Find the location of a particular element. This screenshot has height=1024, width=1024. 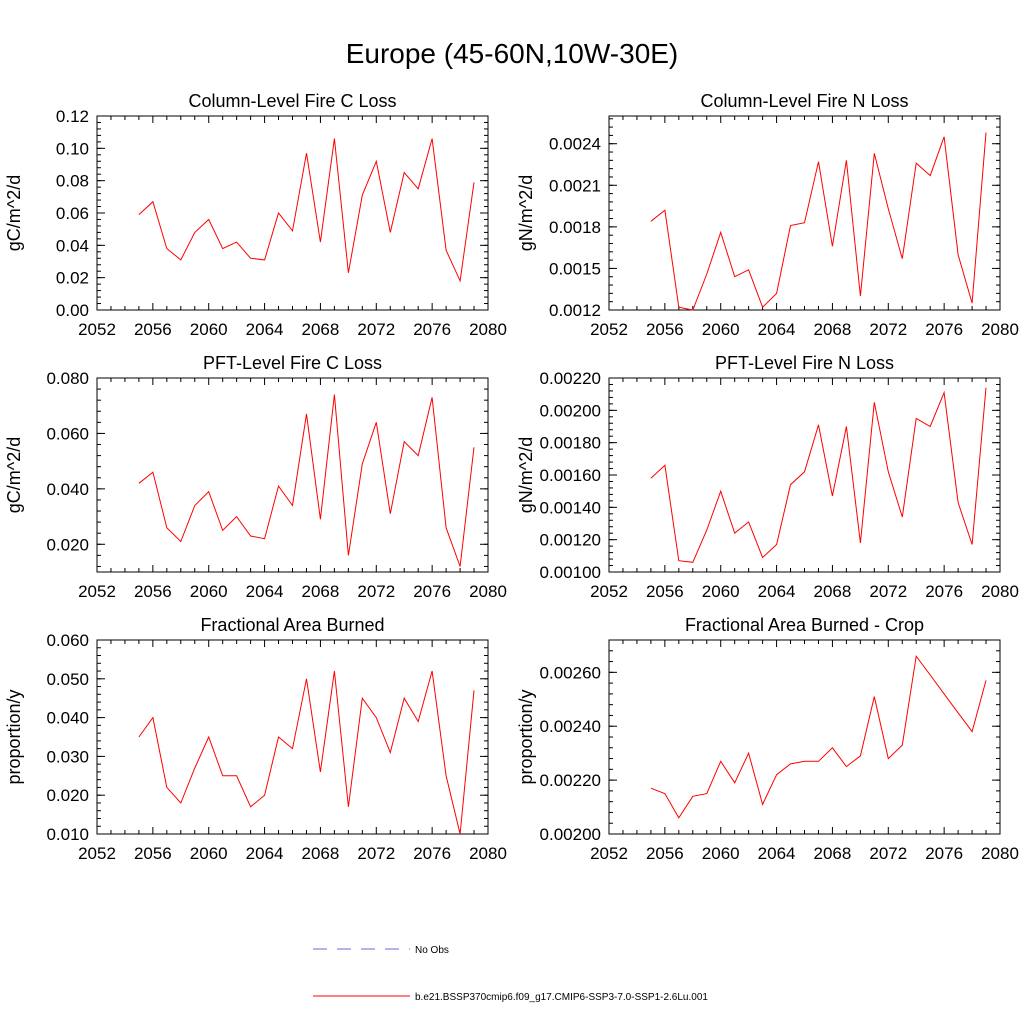

y-tick-label: 0.04 is located at coordinates (72, 245).